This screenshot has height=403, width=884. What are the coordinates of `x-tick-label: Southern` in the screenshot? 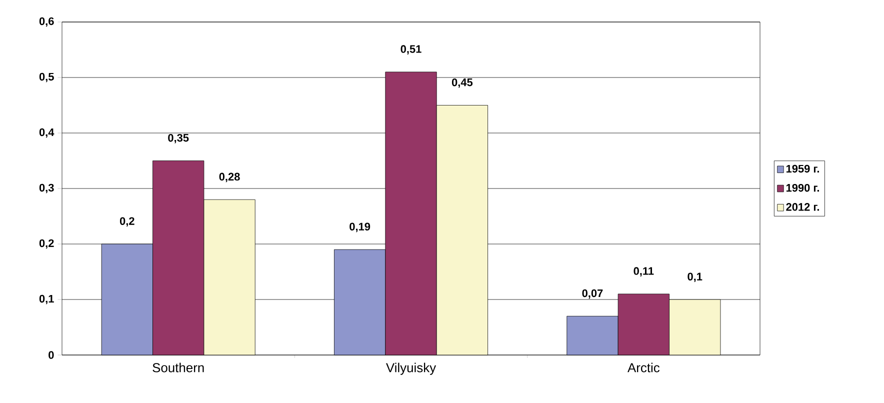 It's located at (178, 367).